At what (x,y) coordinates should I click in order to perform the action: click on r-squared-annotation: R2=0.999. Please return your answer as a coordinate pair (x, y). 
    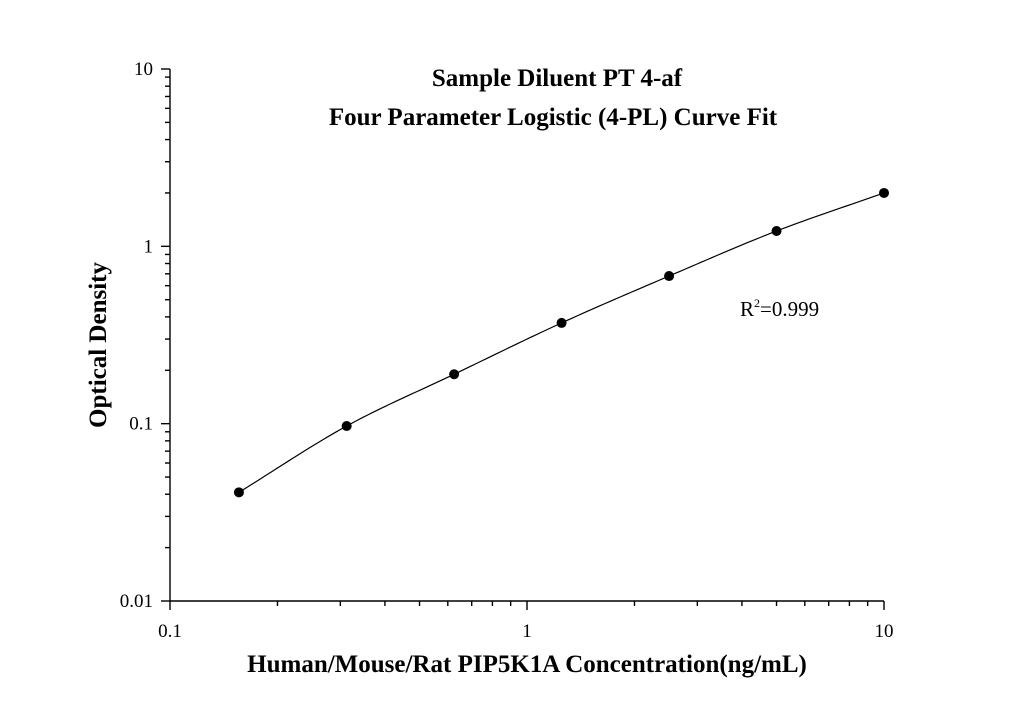
    Looking at the image, I should click on (779, 308).